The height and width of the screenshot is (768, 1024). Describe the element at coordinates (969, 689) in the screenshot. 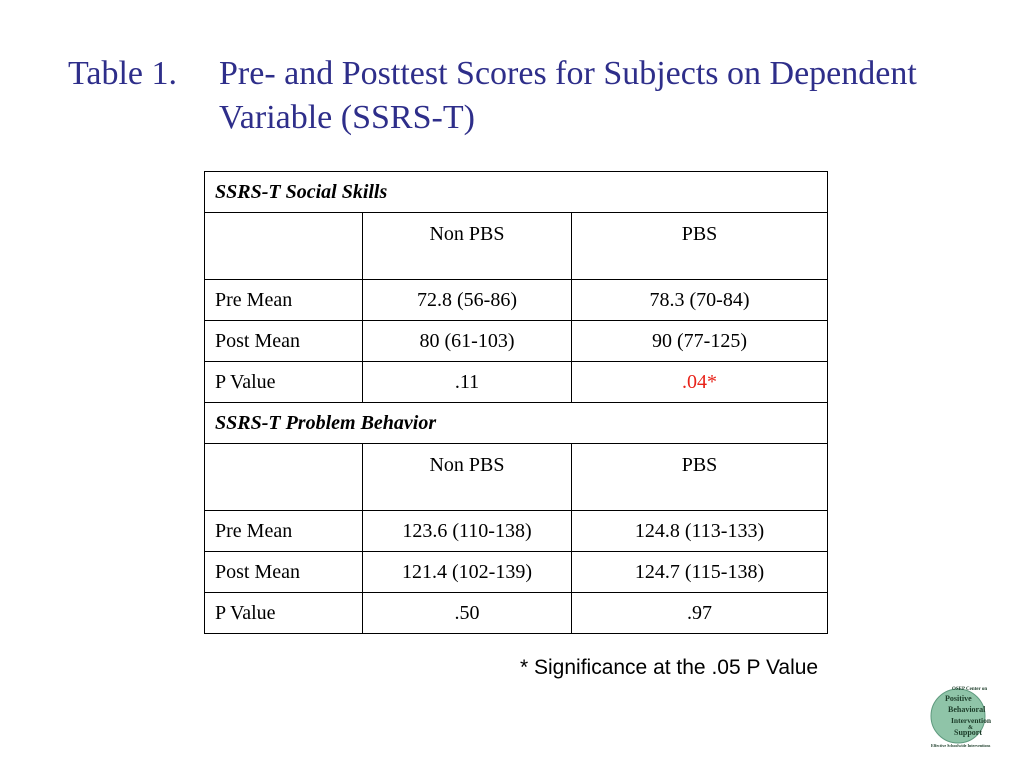

I see `svg-text: OSEP Center on` at that location.